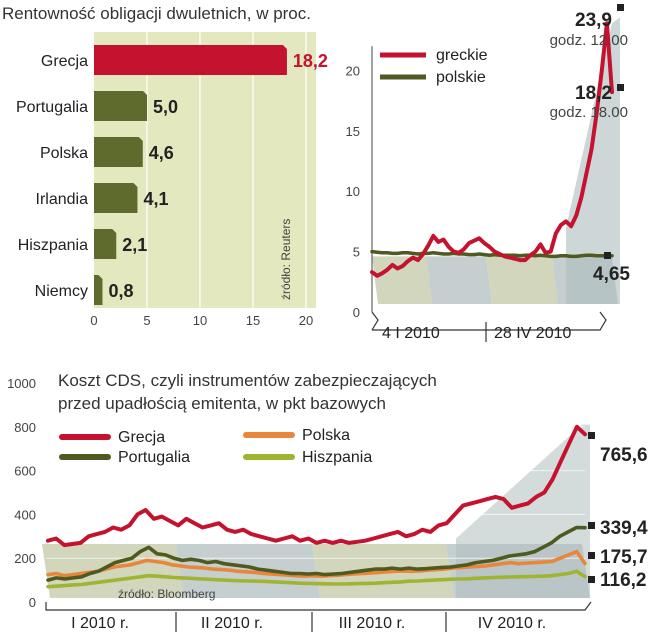 The width and height of the screenshot is (660, 640). What do you see at coordinates (25, 427) in the screenshot?
I see `y-tick-label: 800` at bounding box center [25, 427].